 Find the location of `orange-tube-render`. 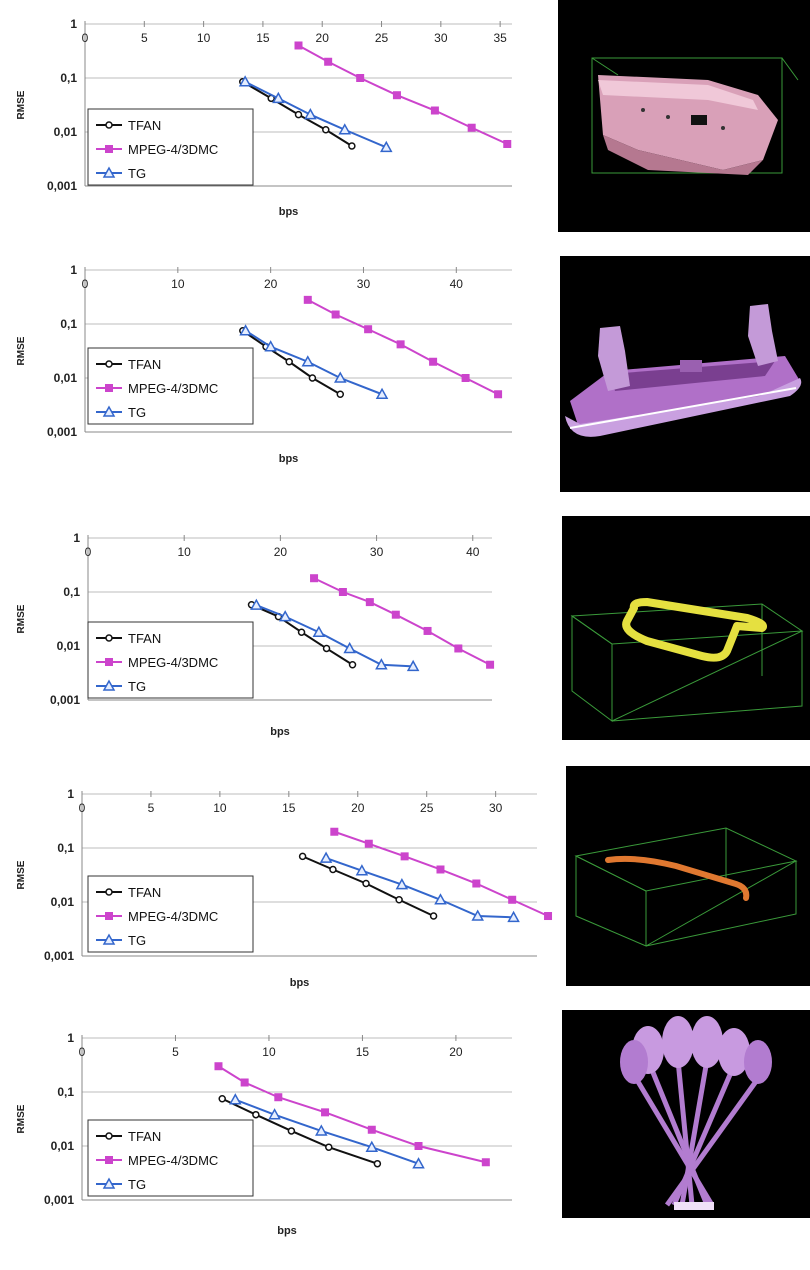

orange-tube-render is located at coordinates (688, 876).